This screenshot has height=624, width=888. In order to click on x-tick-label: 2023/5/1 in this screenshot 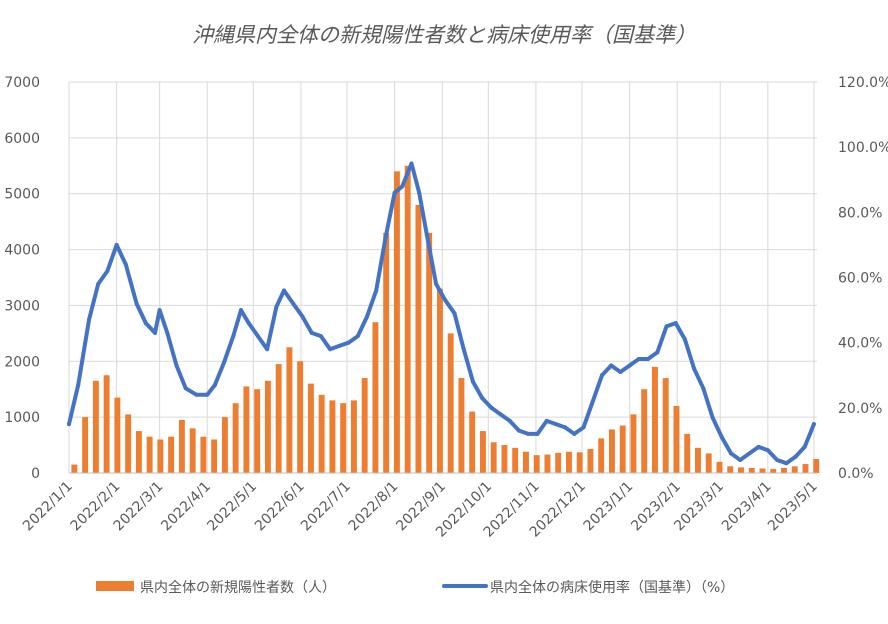, I will do `click(793, 507)`.